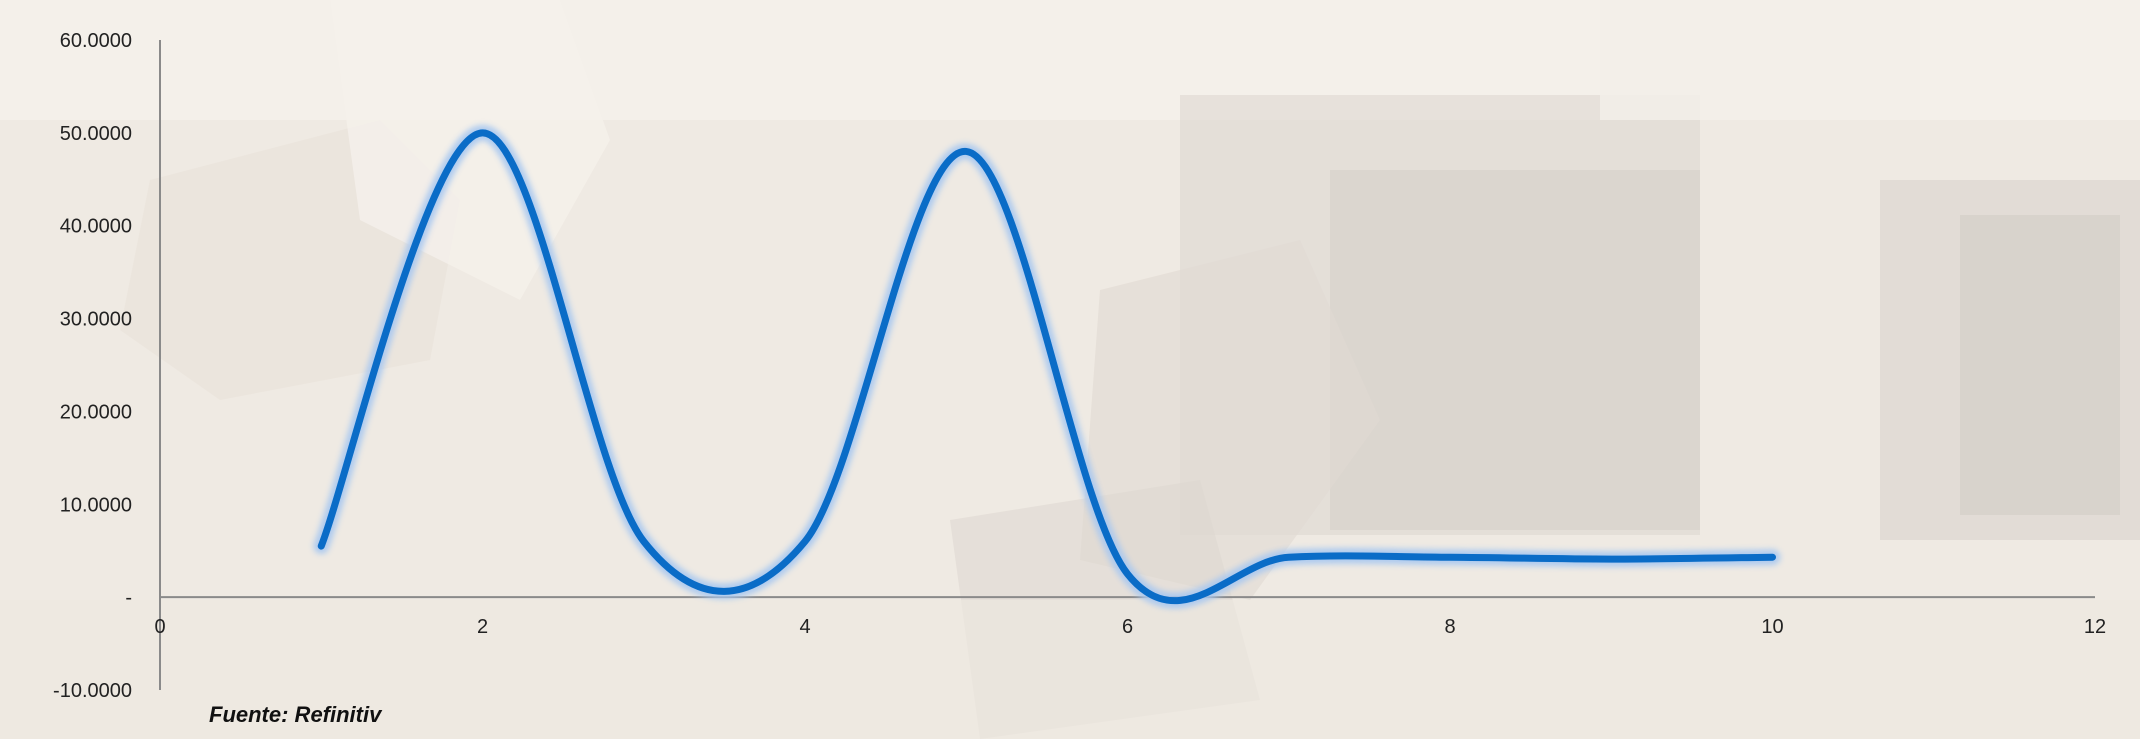 This screenshot has width=2140, height=739. I want to click on x-tick-labels: 0 2 4 6 8 10 12, so click(1130, 627).